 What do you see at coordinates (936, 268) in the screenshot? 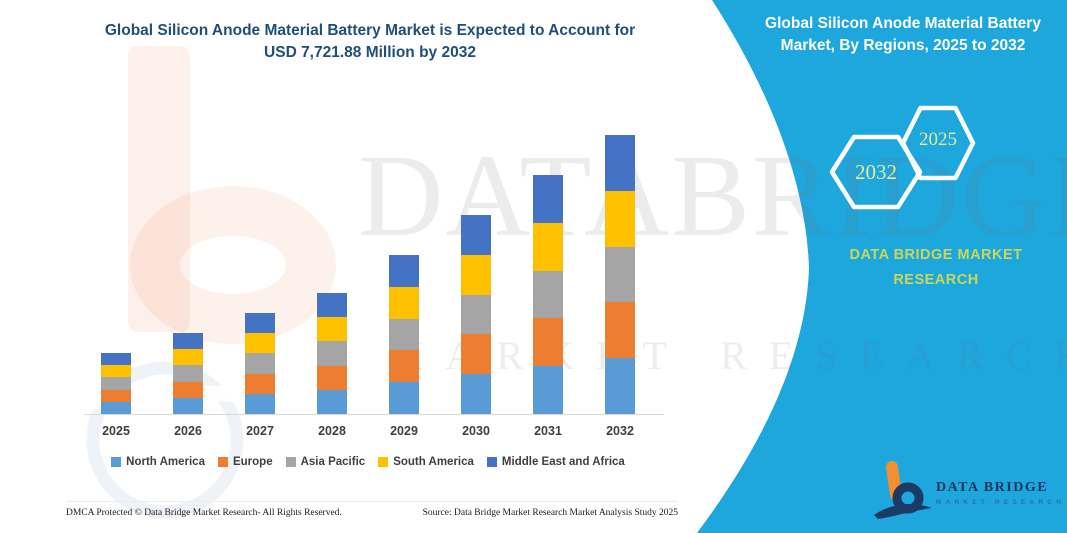
I see `panel-brand-text: DATA BRIDGE MARKET RESEARCH` at bounding box center [936, 268].